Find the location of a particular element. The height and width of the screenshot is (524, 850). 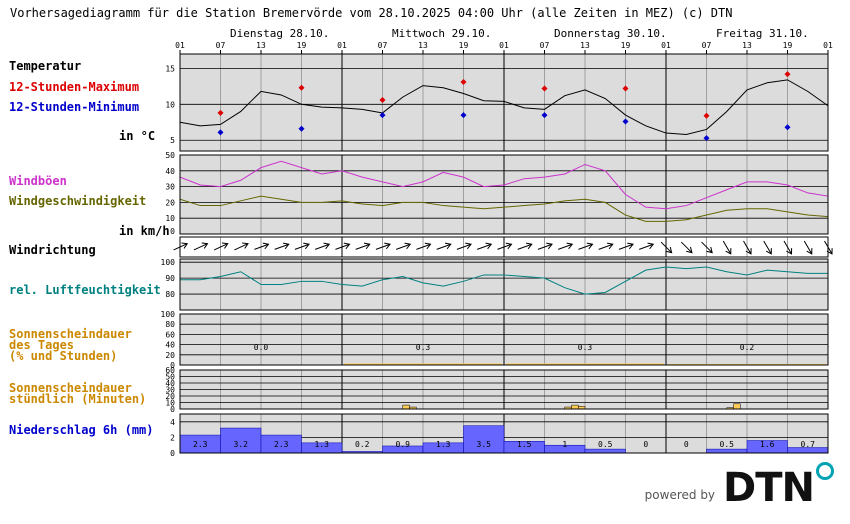

precip-label-6: 1.3 is located at coordinates (443, 444).